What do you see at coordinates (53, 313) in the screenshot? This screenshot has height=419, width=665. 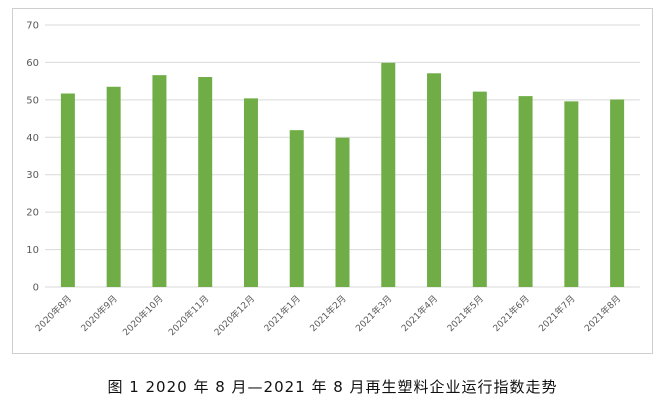 I see `x-tick-label: 2020年8月` at bounding box center [53, 313].